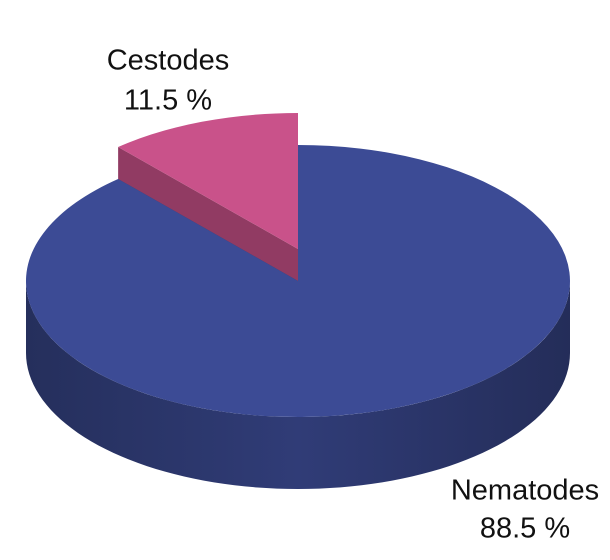 The height and width of the screenshot is (560, 610). Describe the element at coordinates (168, 101) in the screenshot. I see `value-label: 11.5 %` at that location.